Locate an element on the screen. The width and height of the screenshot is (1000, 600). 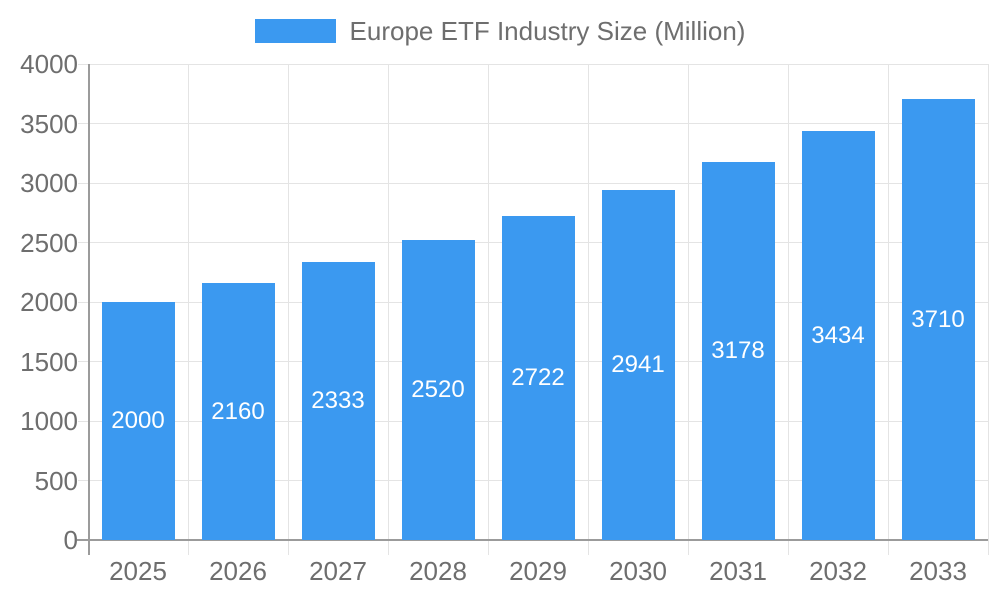
bar-value-label: 2160 is located at coordinates (238, 411).